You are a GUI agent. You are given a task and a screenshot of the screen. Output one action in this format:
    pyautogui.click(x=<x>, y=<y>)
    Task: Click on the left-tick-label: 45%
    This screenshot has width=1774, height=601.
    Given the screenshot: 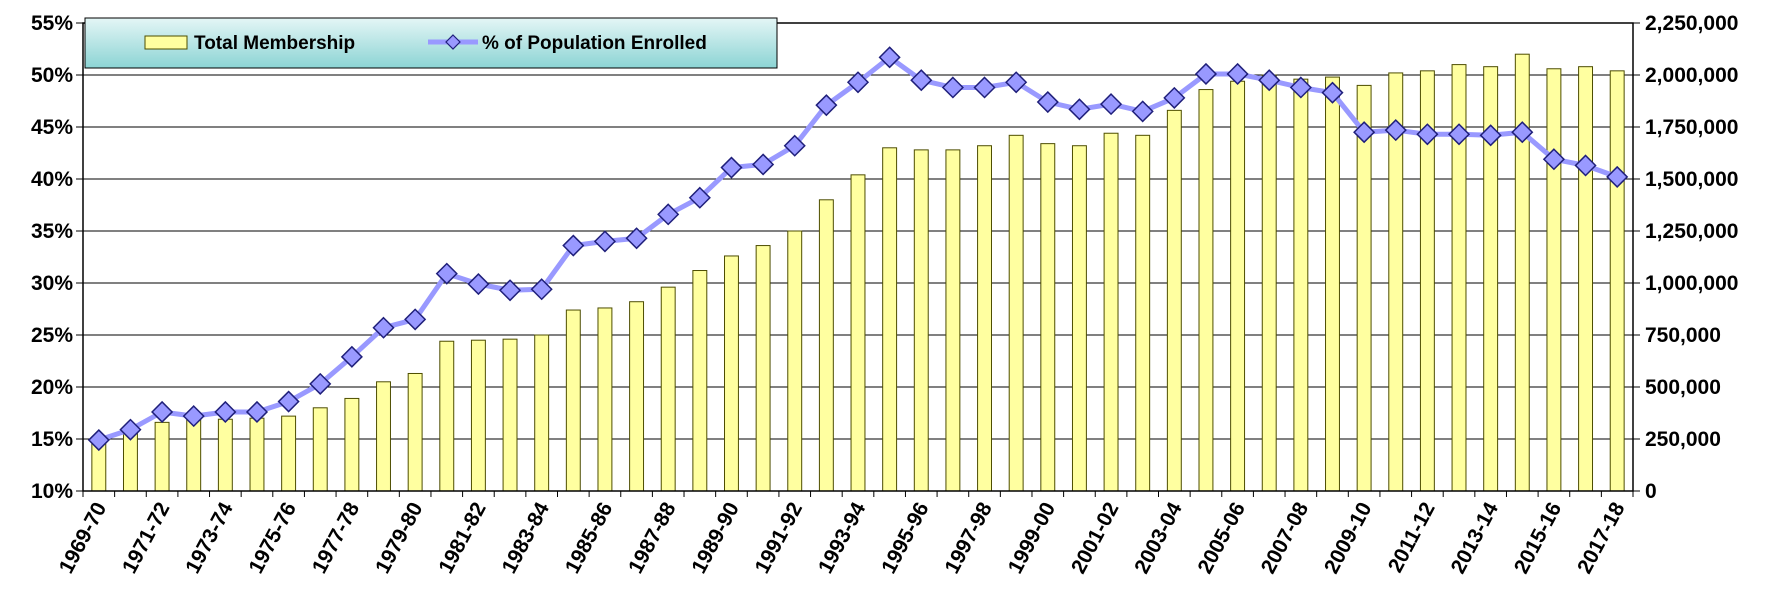 What is the action you would take?
    pyautogui.click(x=52, y=127)
    